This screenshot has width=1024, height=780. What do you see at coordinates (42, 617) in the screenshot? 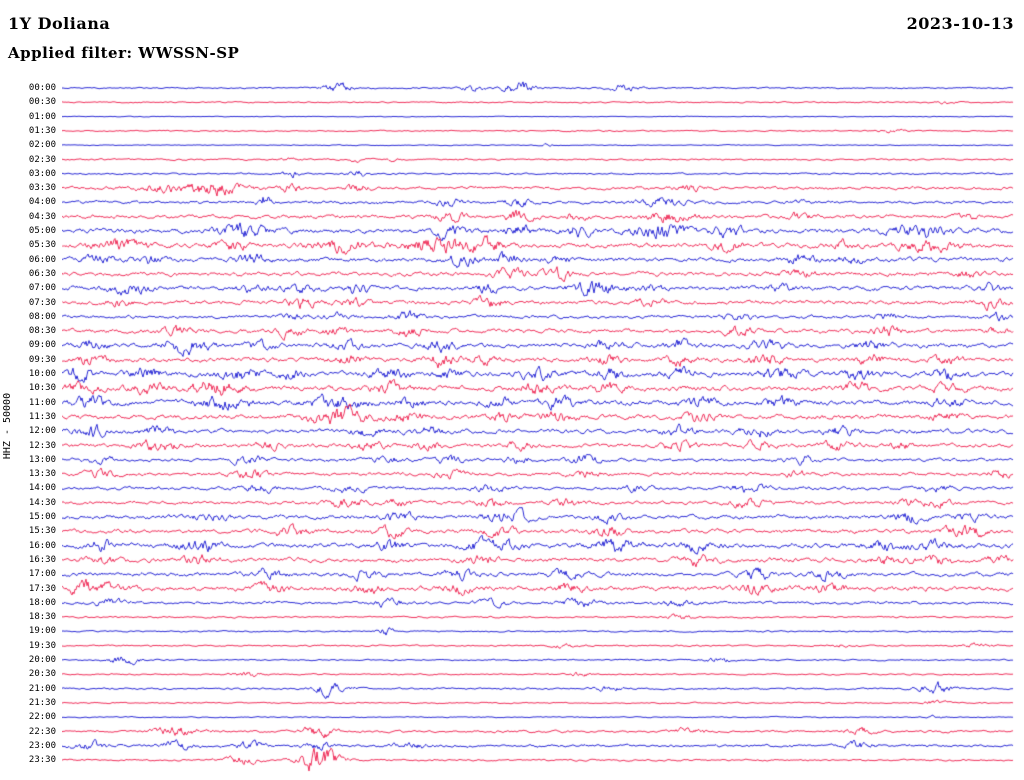
I see `time-label: 18:30` at bounding box center [42, 617].